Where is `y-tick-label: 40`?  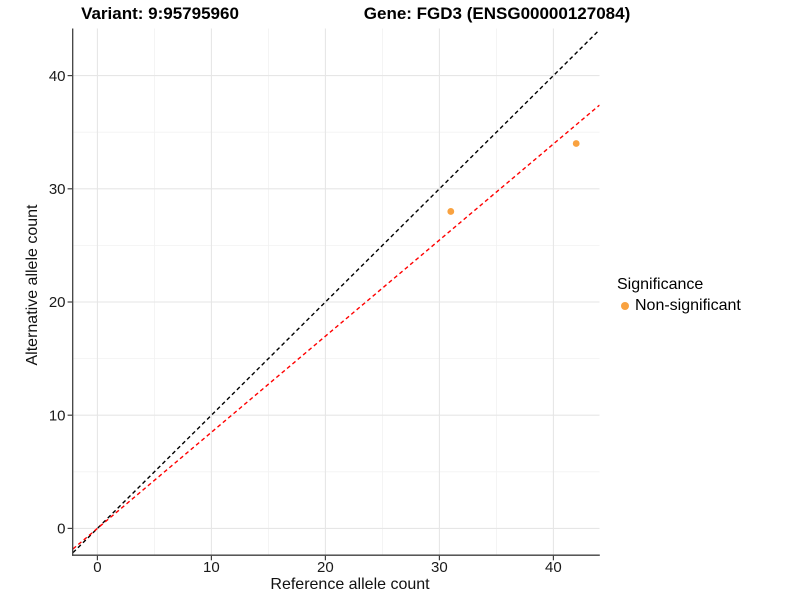
y-tick-label: 40 is located at coordinates (57, 76).